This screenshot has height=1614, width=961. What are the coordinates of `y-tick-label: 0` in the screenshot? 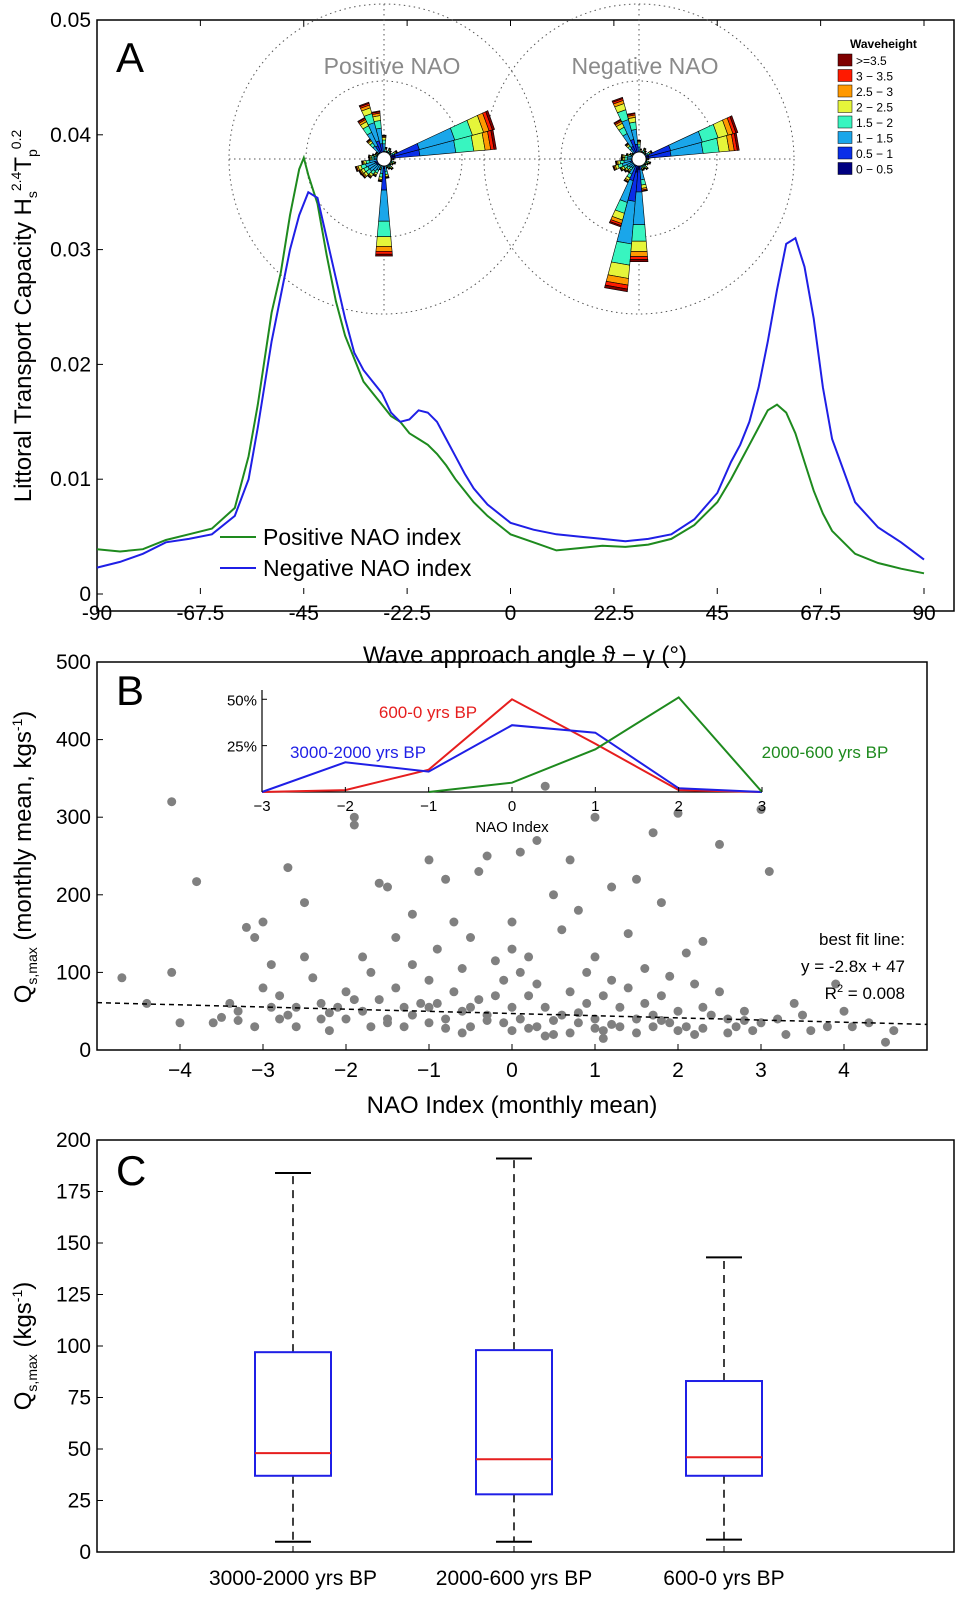 It's located at (85, 1050).